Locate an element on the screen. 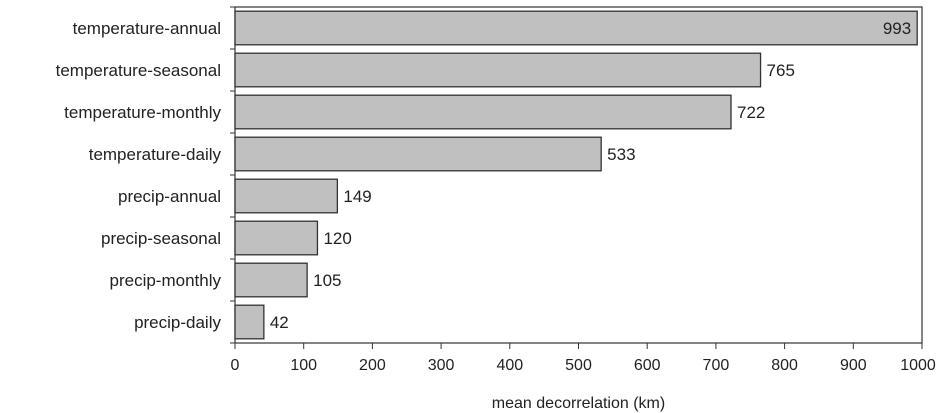  x-tick-label: 100 is located at coordinates (303, 365).